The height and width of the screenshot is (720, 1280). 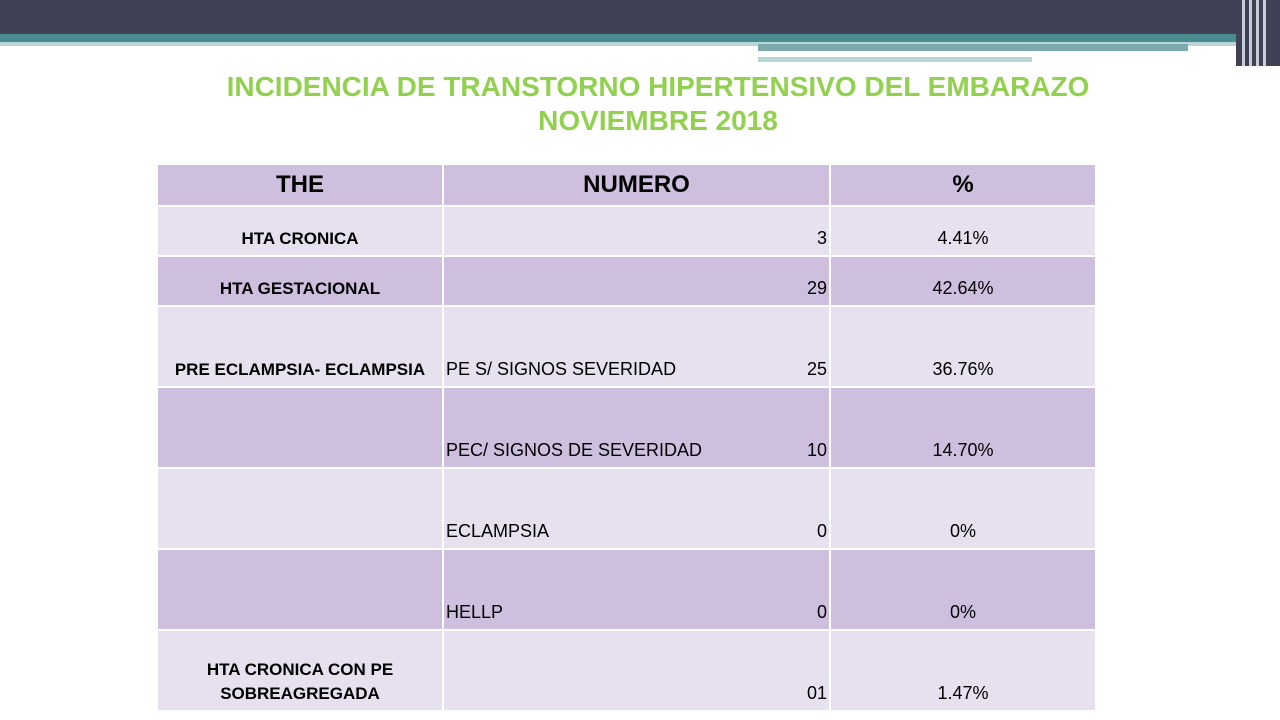 What do you see at coordinates (620, 44) in the screenshot?
I see `slide-teal-band-light` at bounding box center [620, 44].